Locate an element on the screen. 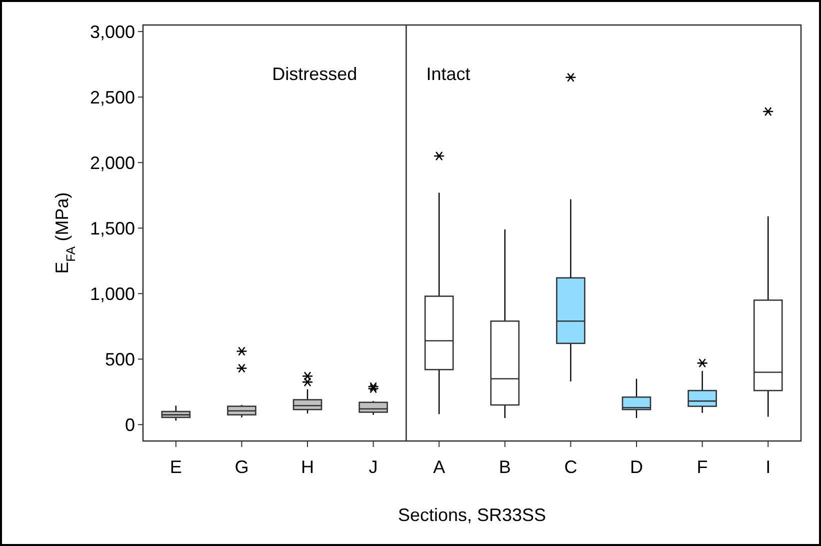 This screenshot has width=821, height=546. x-tick-label: F is located at coordinates (702, 467).